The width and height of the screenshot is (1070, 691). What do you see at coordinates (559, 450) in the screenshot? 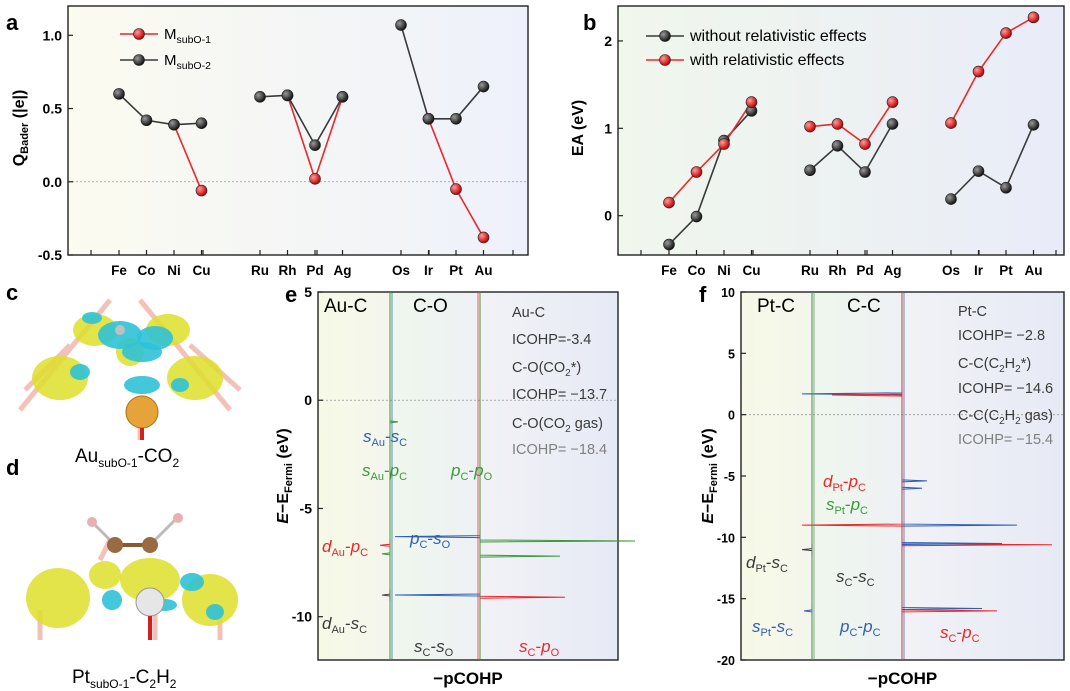
I see `icohp-info-e: ICOHP= −18.4` at bounding box center [559, 450].